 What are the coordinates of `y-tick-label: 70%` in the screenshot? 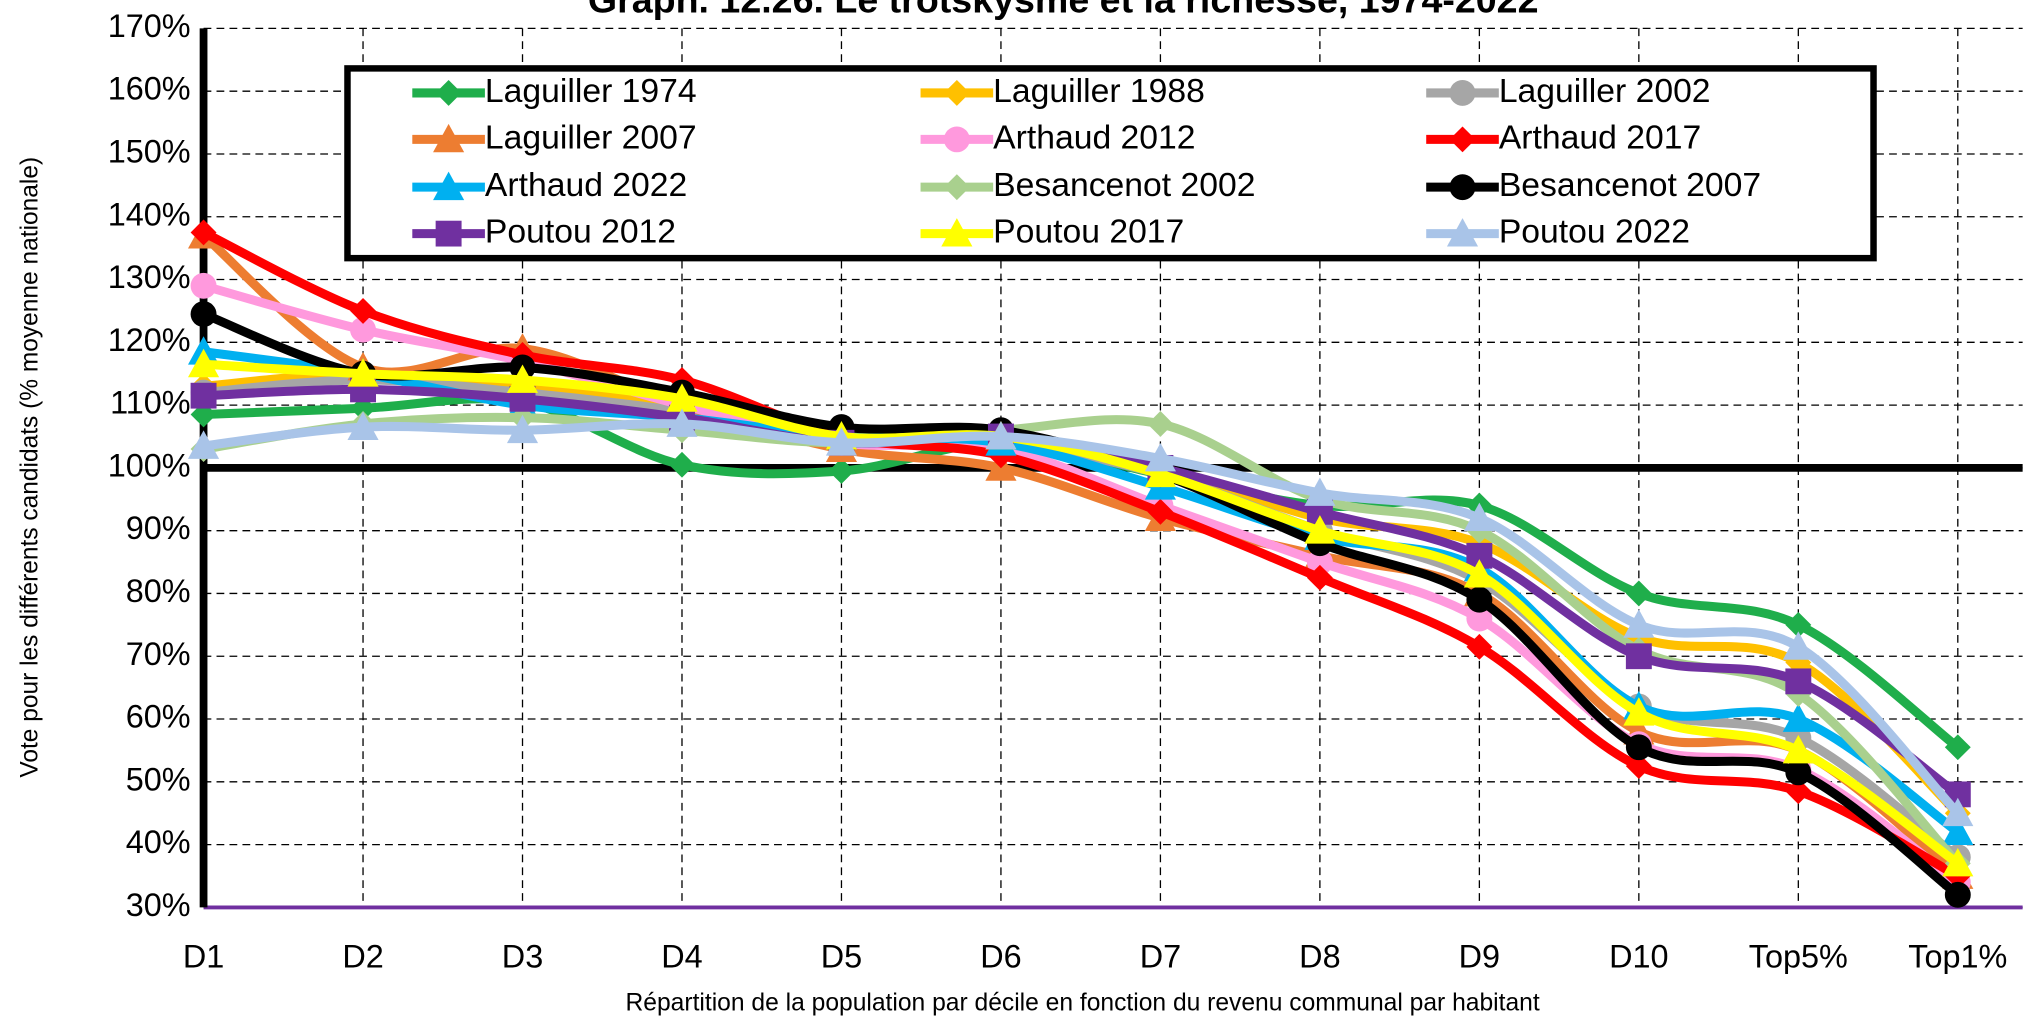 It's located at (158, 654).